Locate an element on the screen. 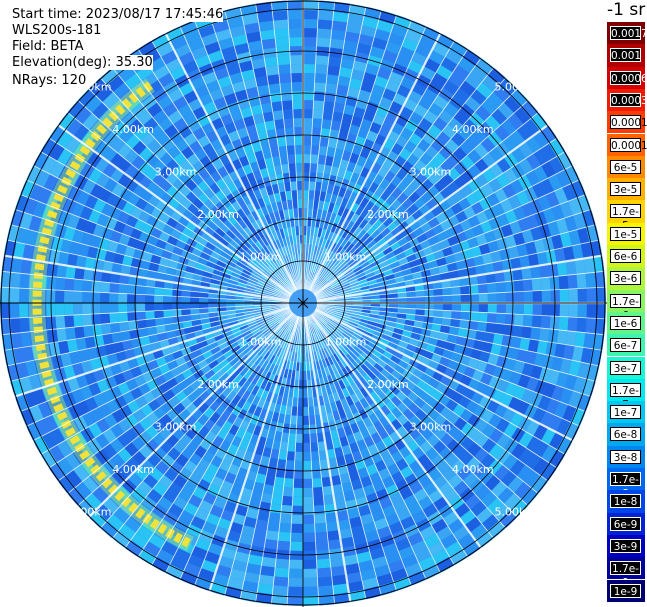 The height and width of the screenshot is (607, 647). colorbar-swatch: 6e-8 is located at coordinates (626, 434).